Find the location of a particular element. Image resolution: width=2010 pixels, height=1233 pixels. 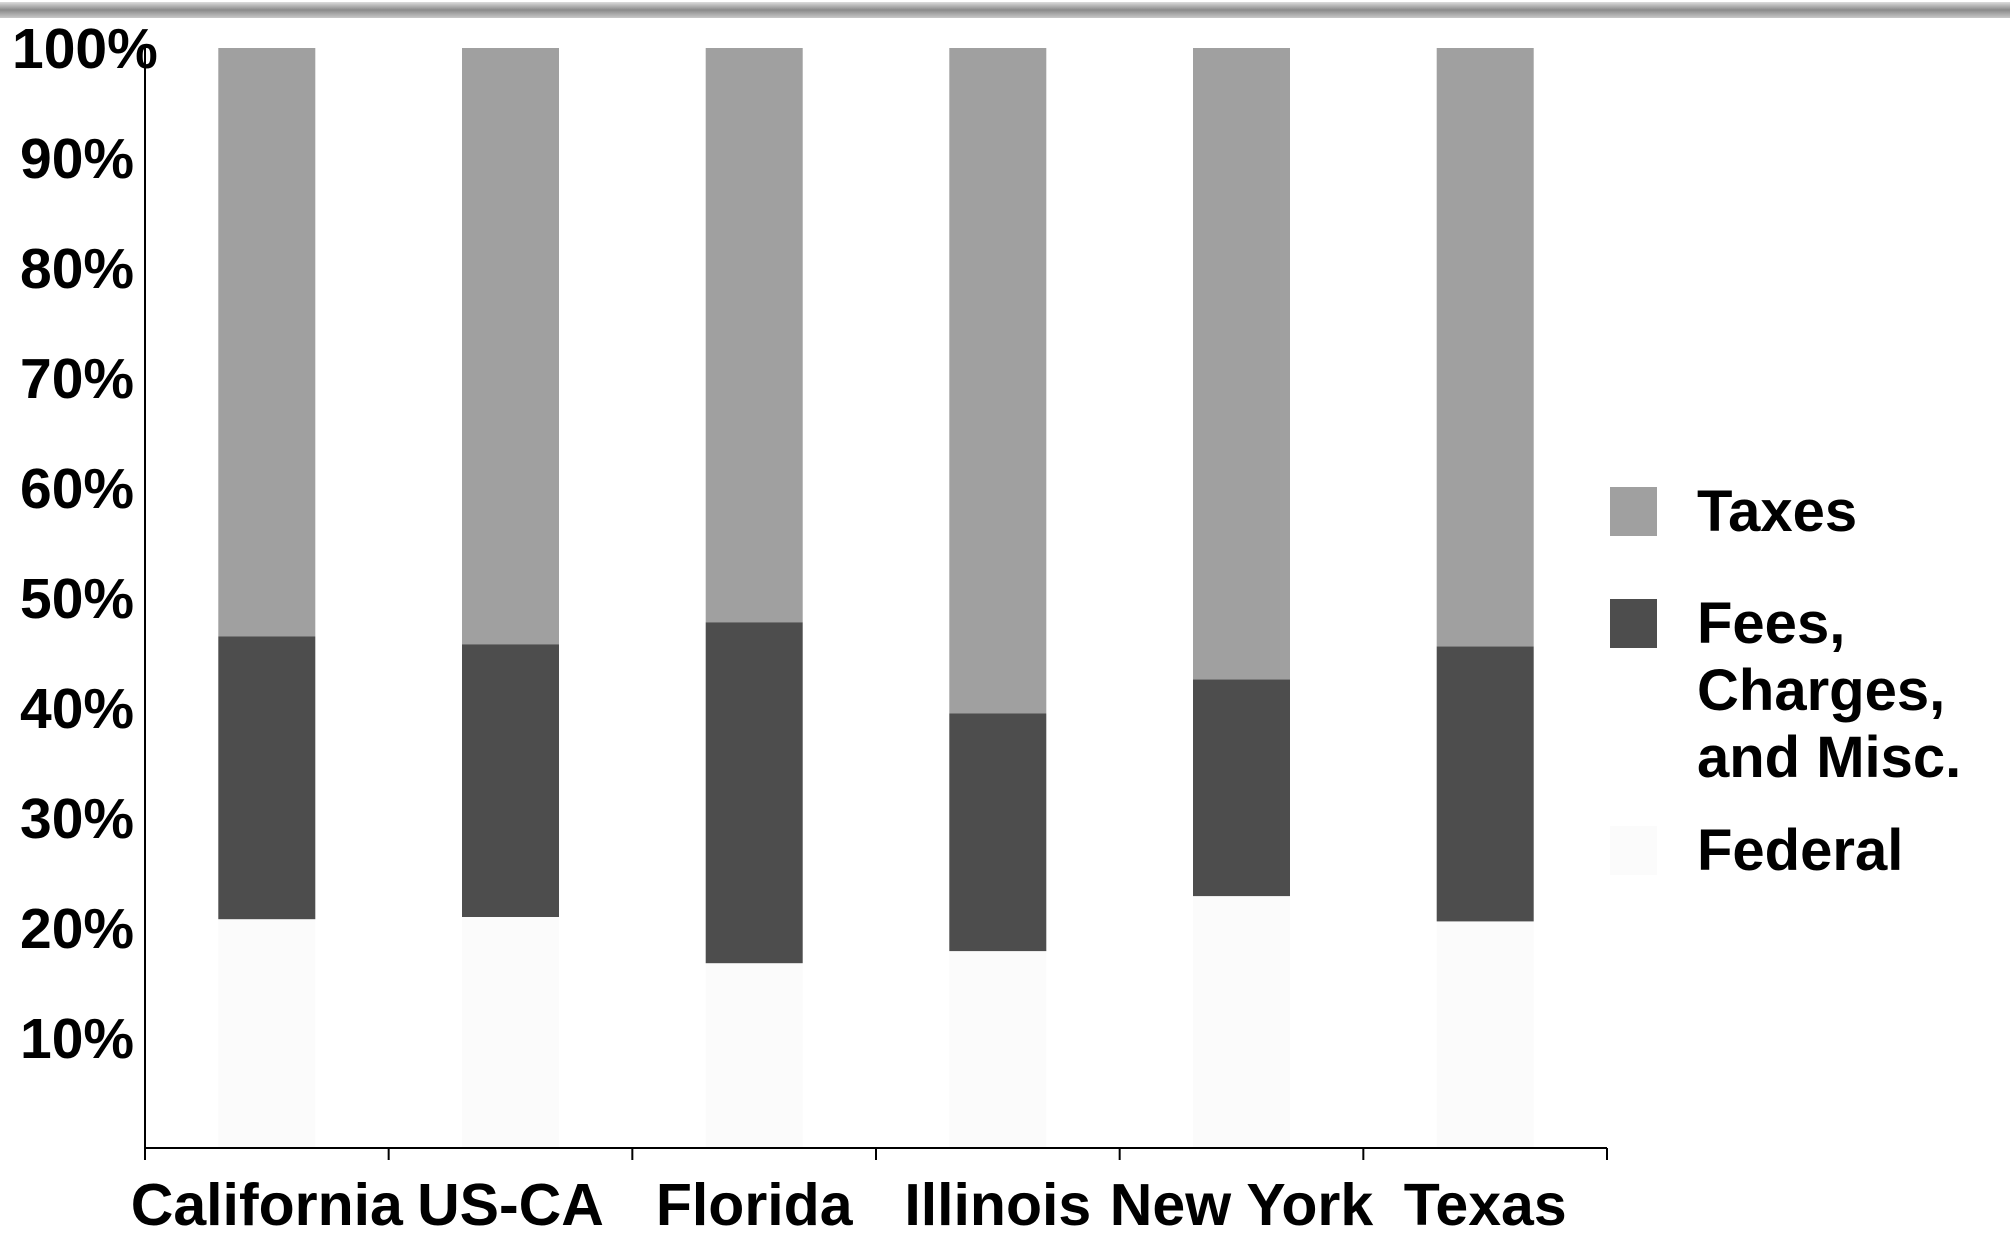

legend-label-taxes: Taxes is located at coordinates (1777, 511).